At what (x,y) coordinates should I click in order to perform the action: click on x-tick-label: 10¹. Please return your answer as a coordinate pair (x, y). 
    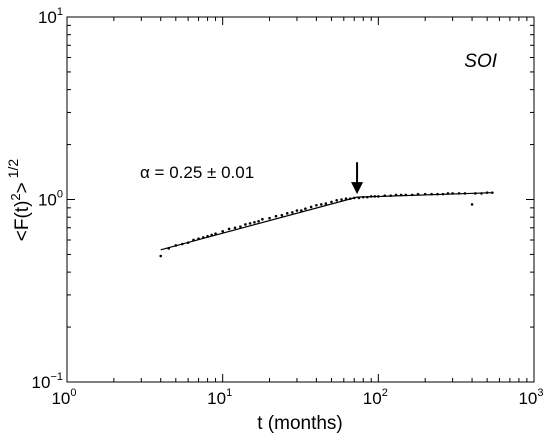
    Looking at the image, I should click on (219, 397).